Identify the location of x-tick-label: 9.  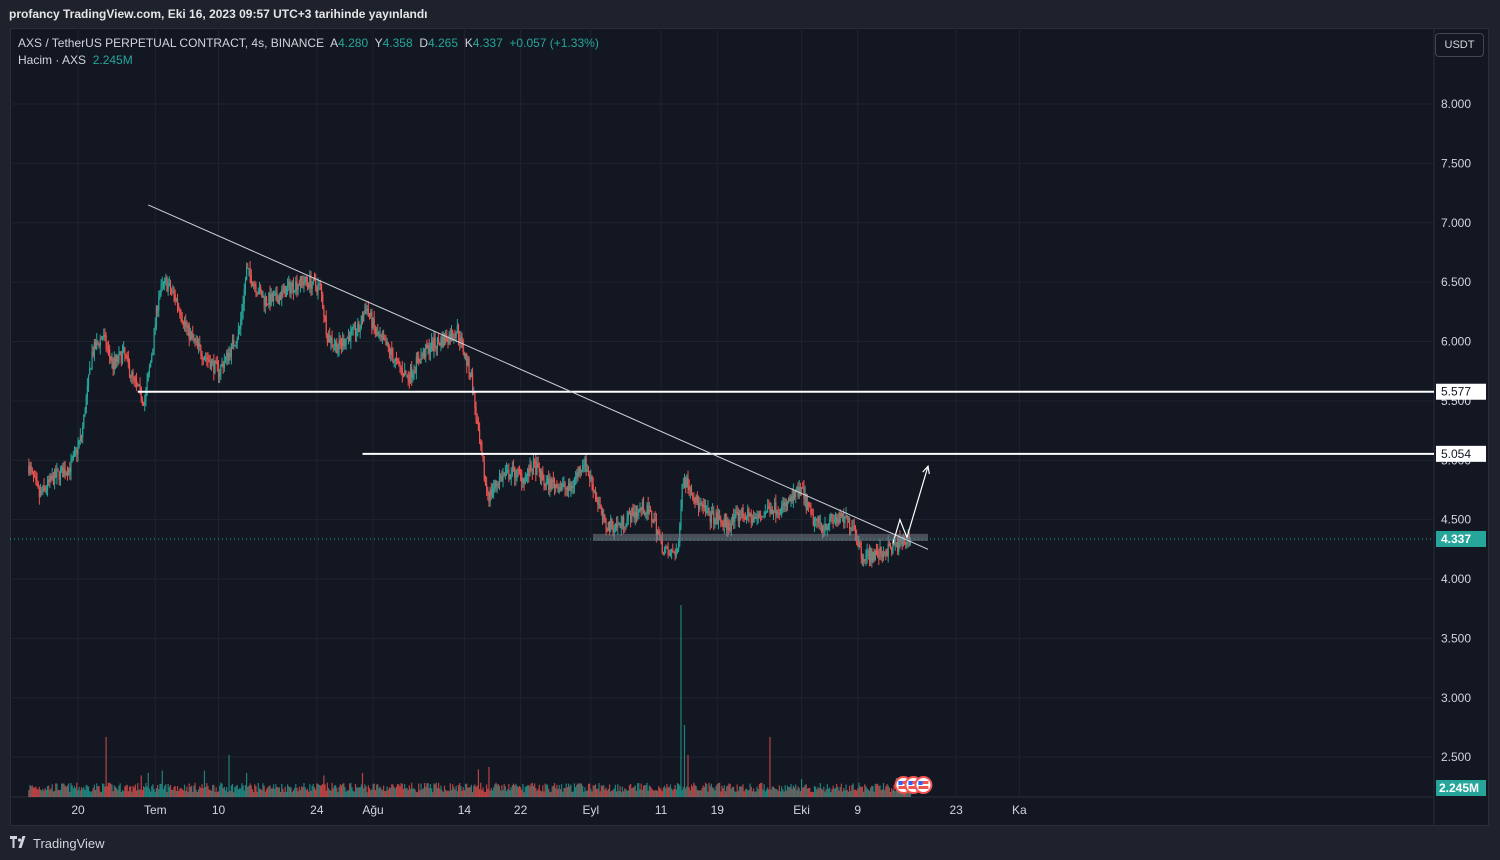
(857, 810).